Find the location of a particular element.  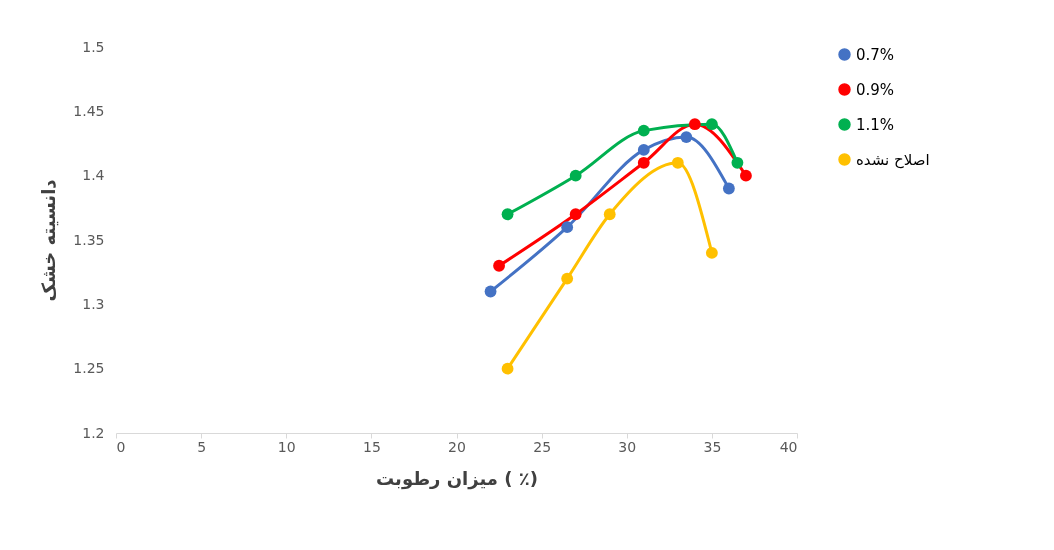

legend-label: 0.9% is located at coordinates (875, 89).